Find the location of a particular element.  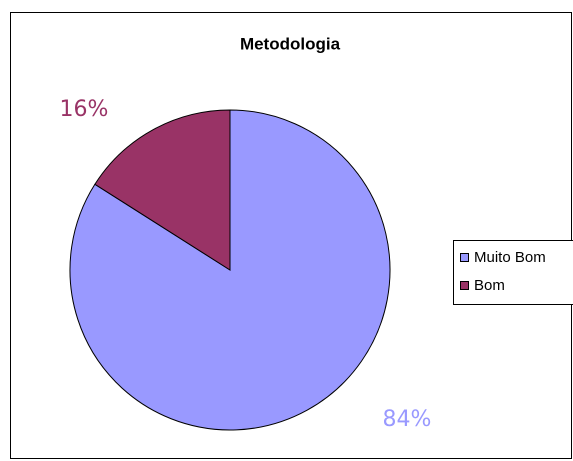

legend-label: Muito Bom is located at coordinates (510, 257).